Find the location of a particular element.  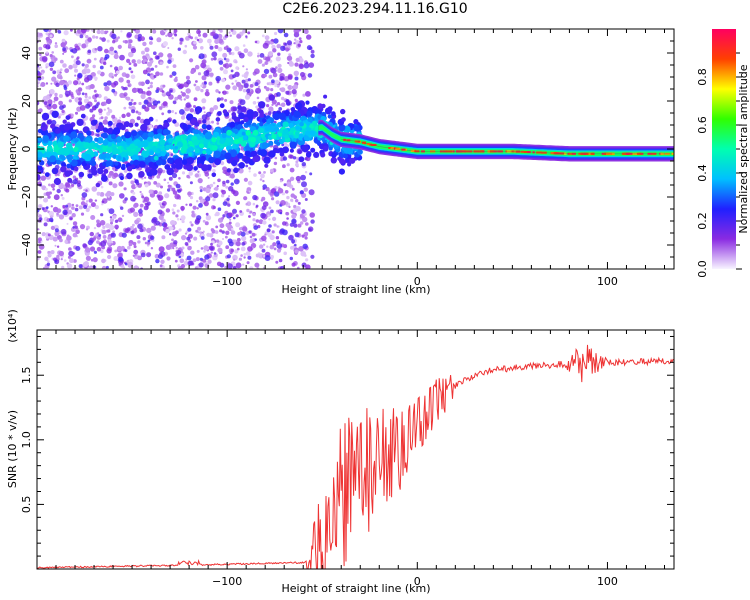

colorbar-tick-label: 0.8 is located at coordinates (702, 77).